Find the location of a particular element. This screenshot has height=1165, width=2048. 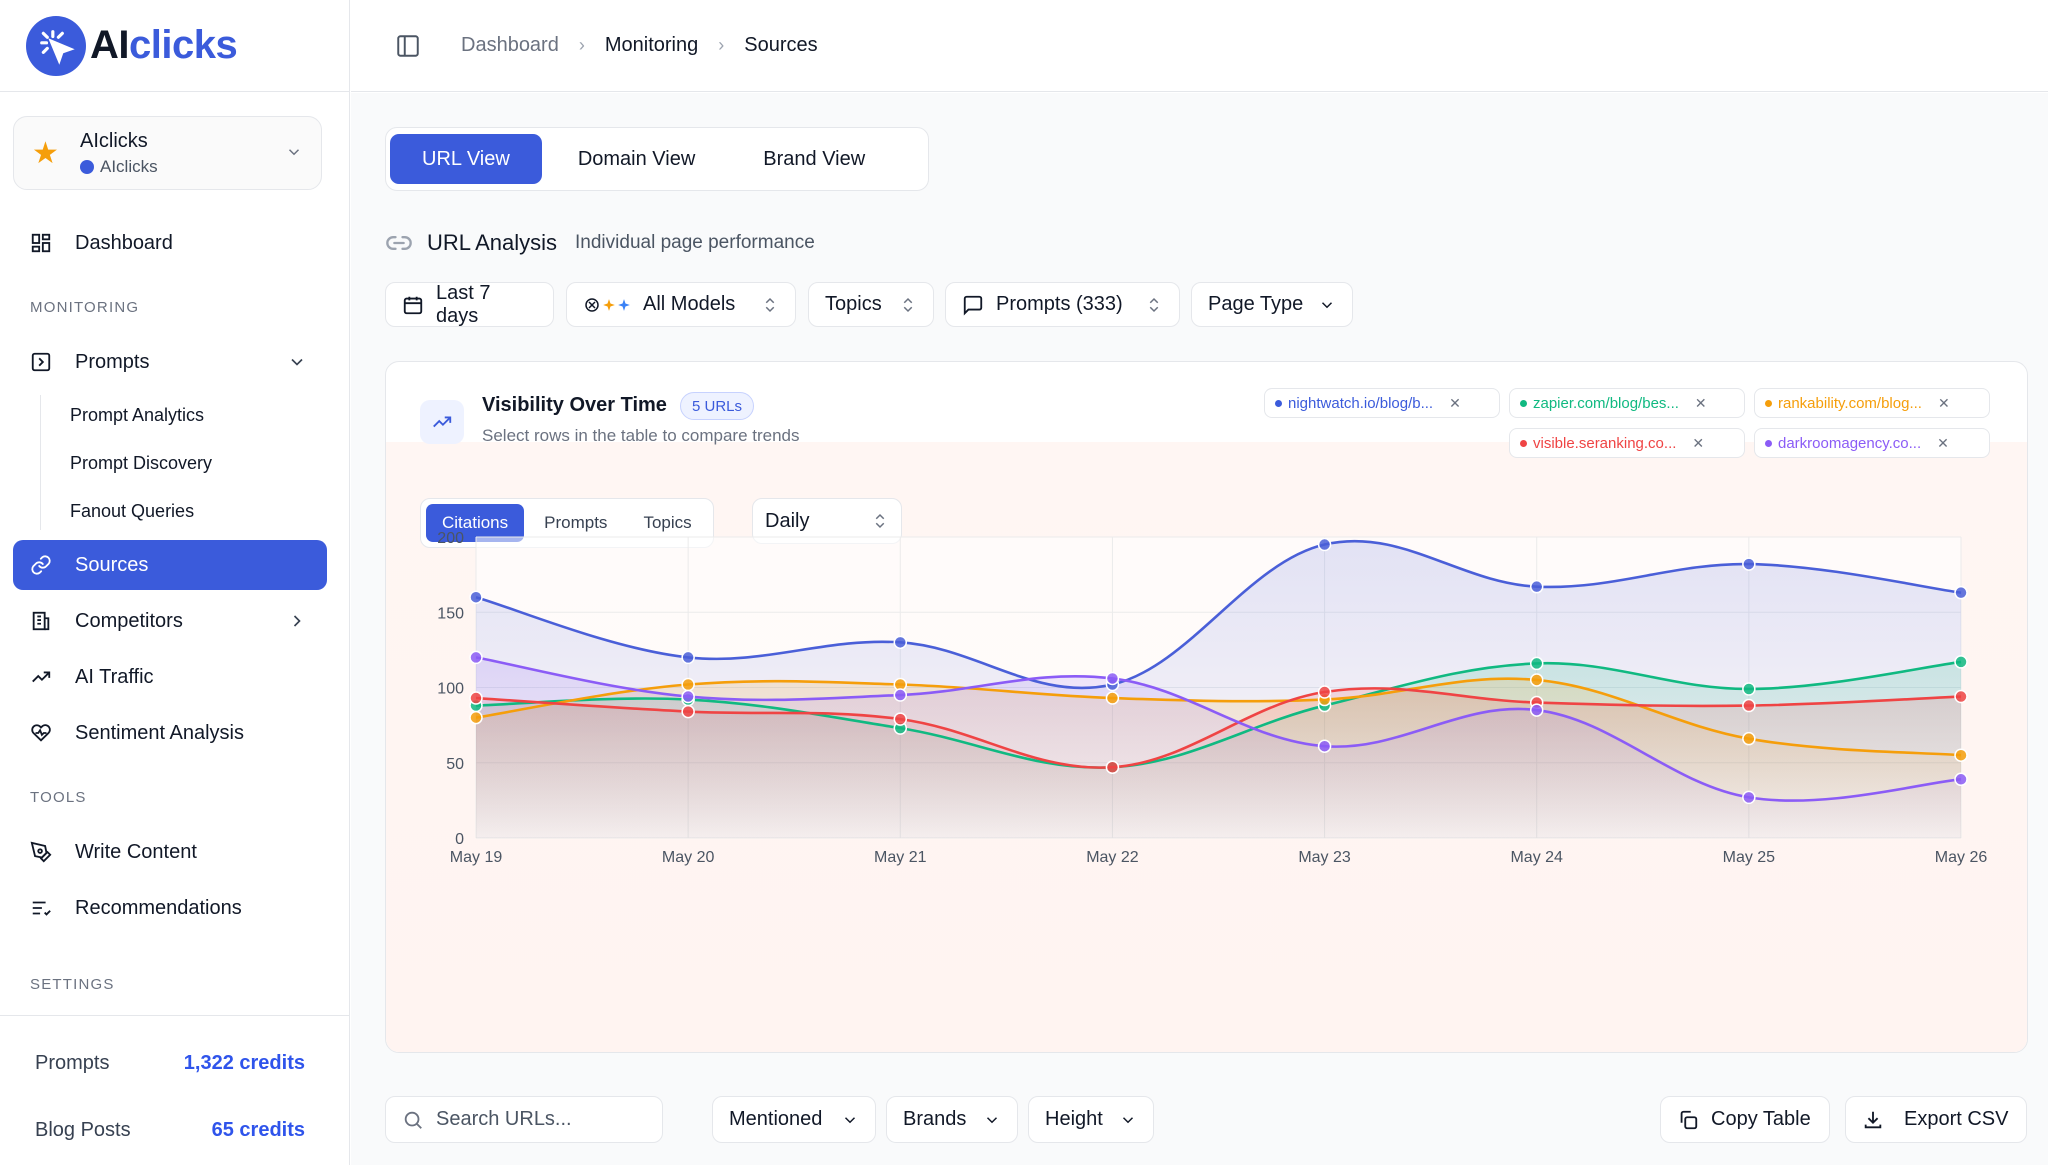

date-range-filter: Last 7 days is located at coordinates (469, 304).